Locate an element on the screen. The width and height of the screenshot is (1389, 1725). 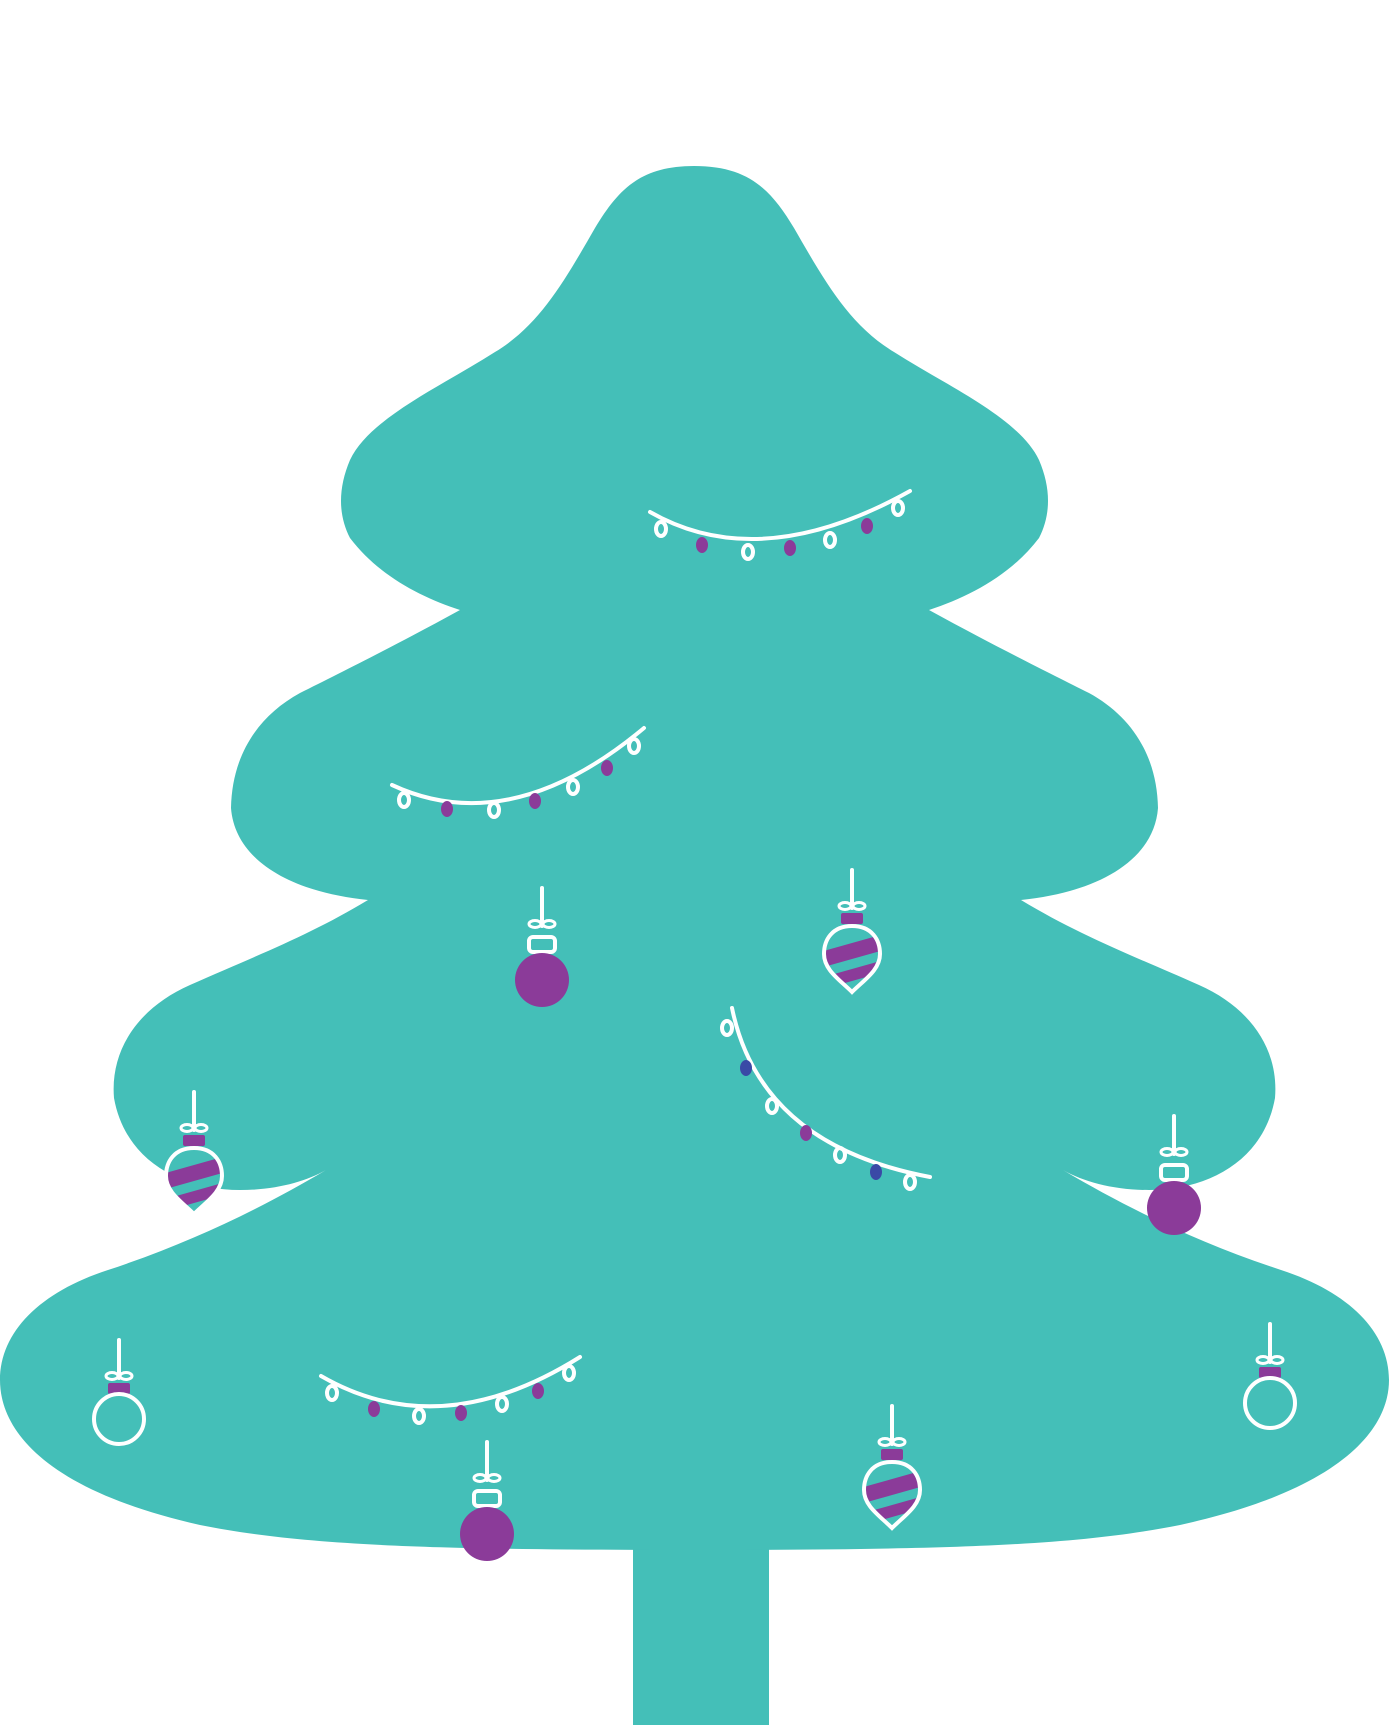
garland-middle-right is located at coordinates (826, 1098).